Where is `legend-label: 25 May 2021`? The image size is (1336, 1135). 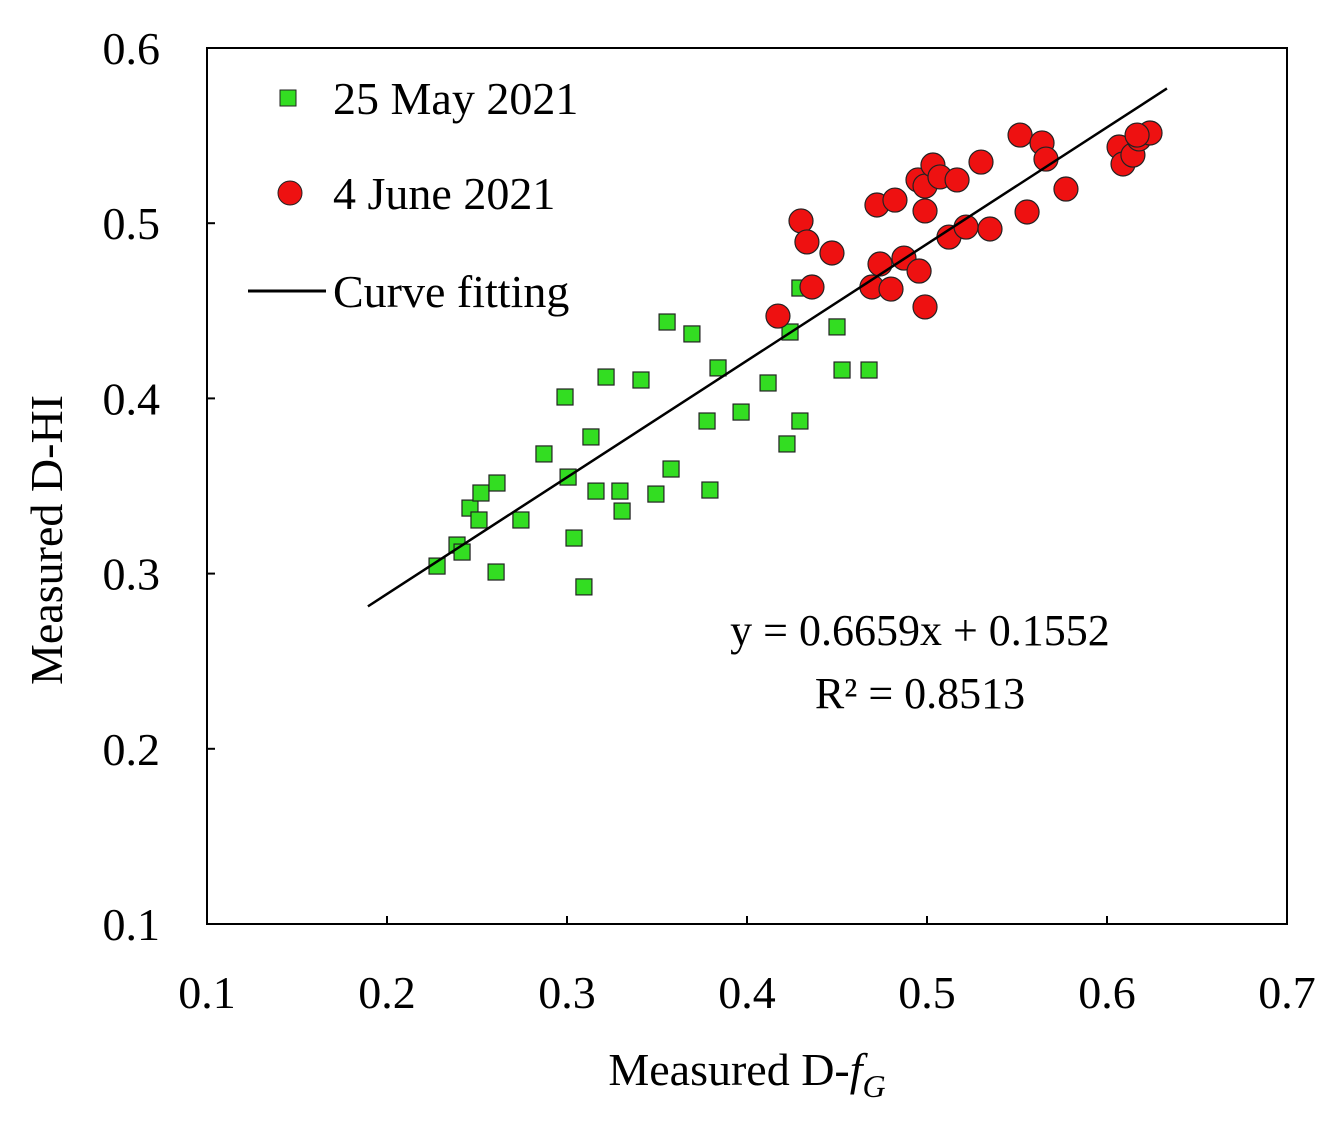 legend-label: 25 May 2021 is located at coordinates (455, 98).